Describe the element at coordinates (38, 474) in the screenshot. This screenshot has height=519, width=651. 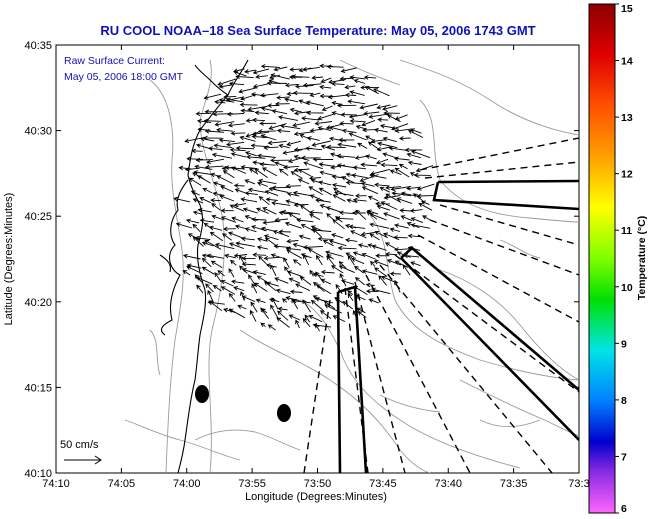
I see `y-tick-label: 40:10` at that location.